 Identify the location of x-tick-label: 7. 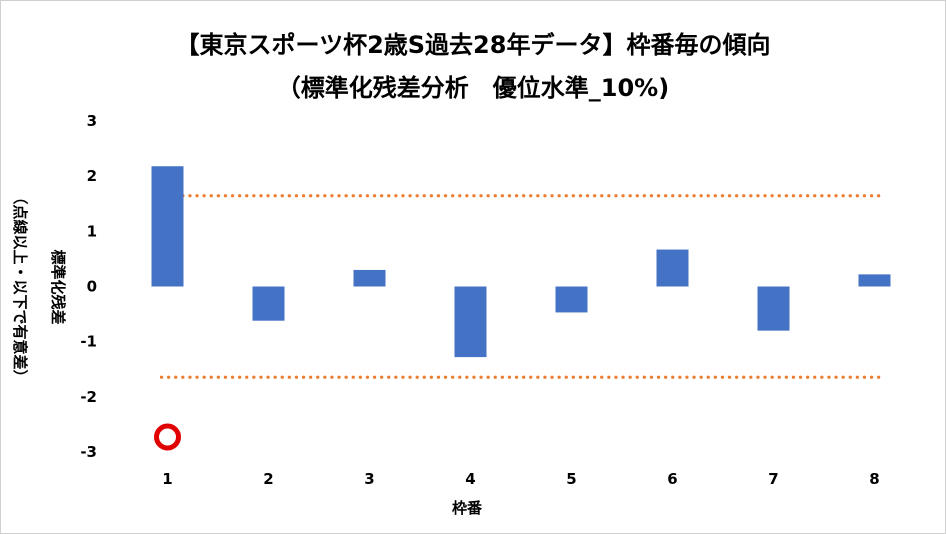
(773, 479).